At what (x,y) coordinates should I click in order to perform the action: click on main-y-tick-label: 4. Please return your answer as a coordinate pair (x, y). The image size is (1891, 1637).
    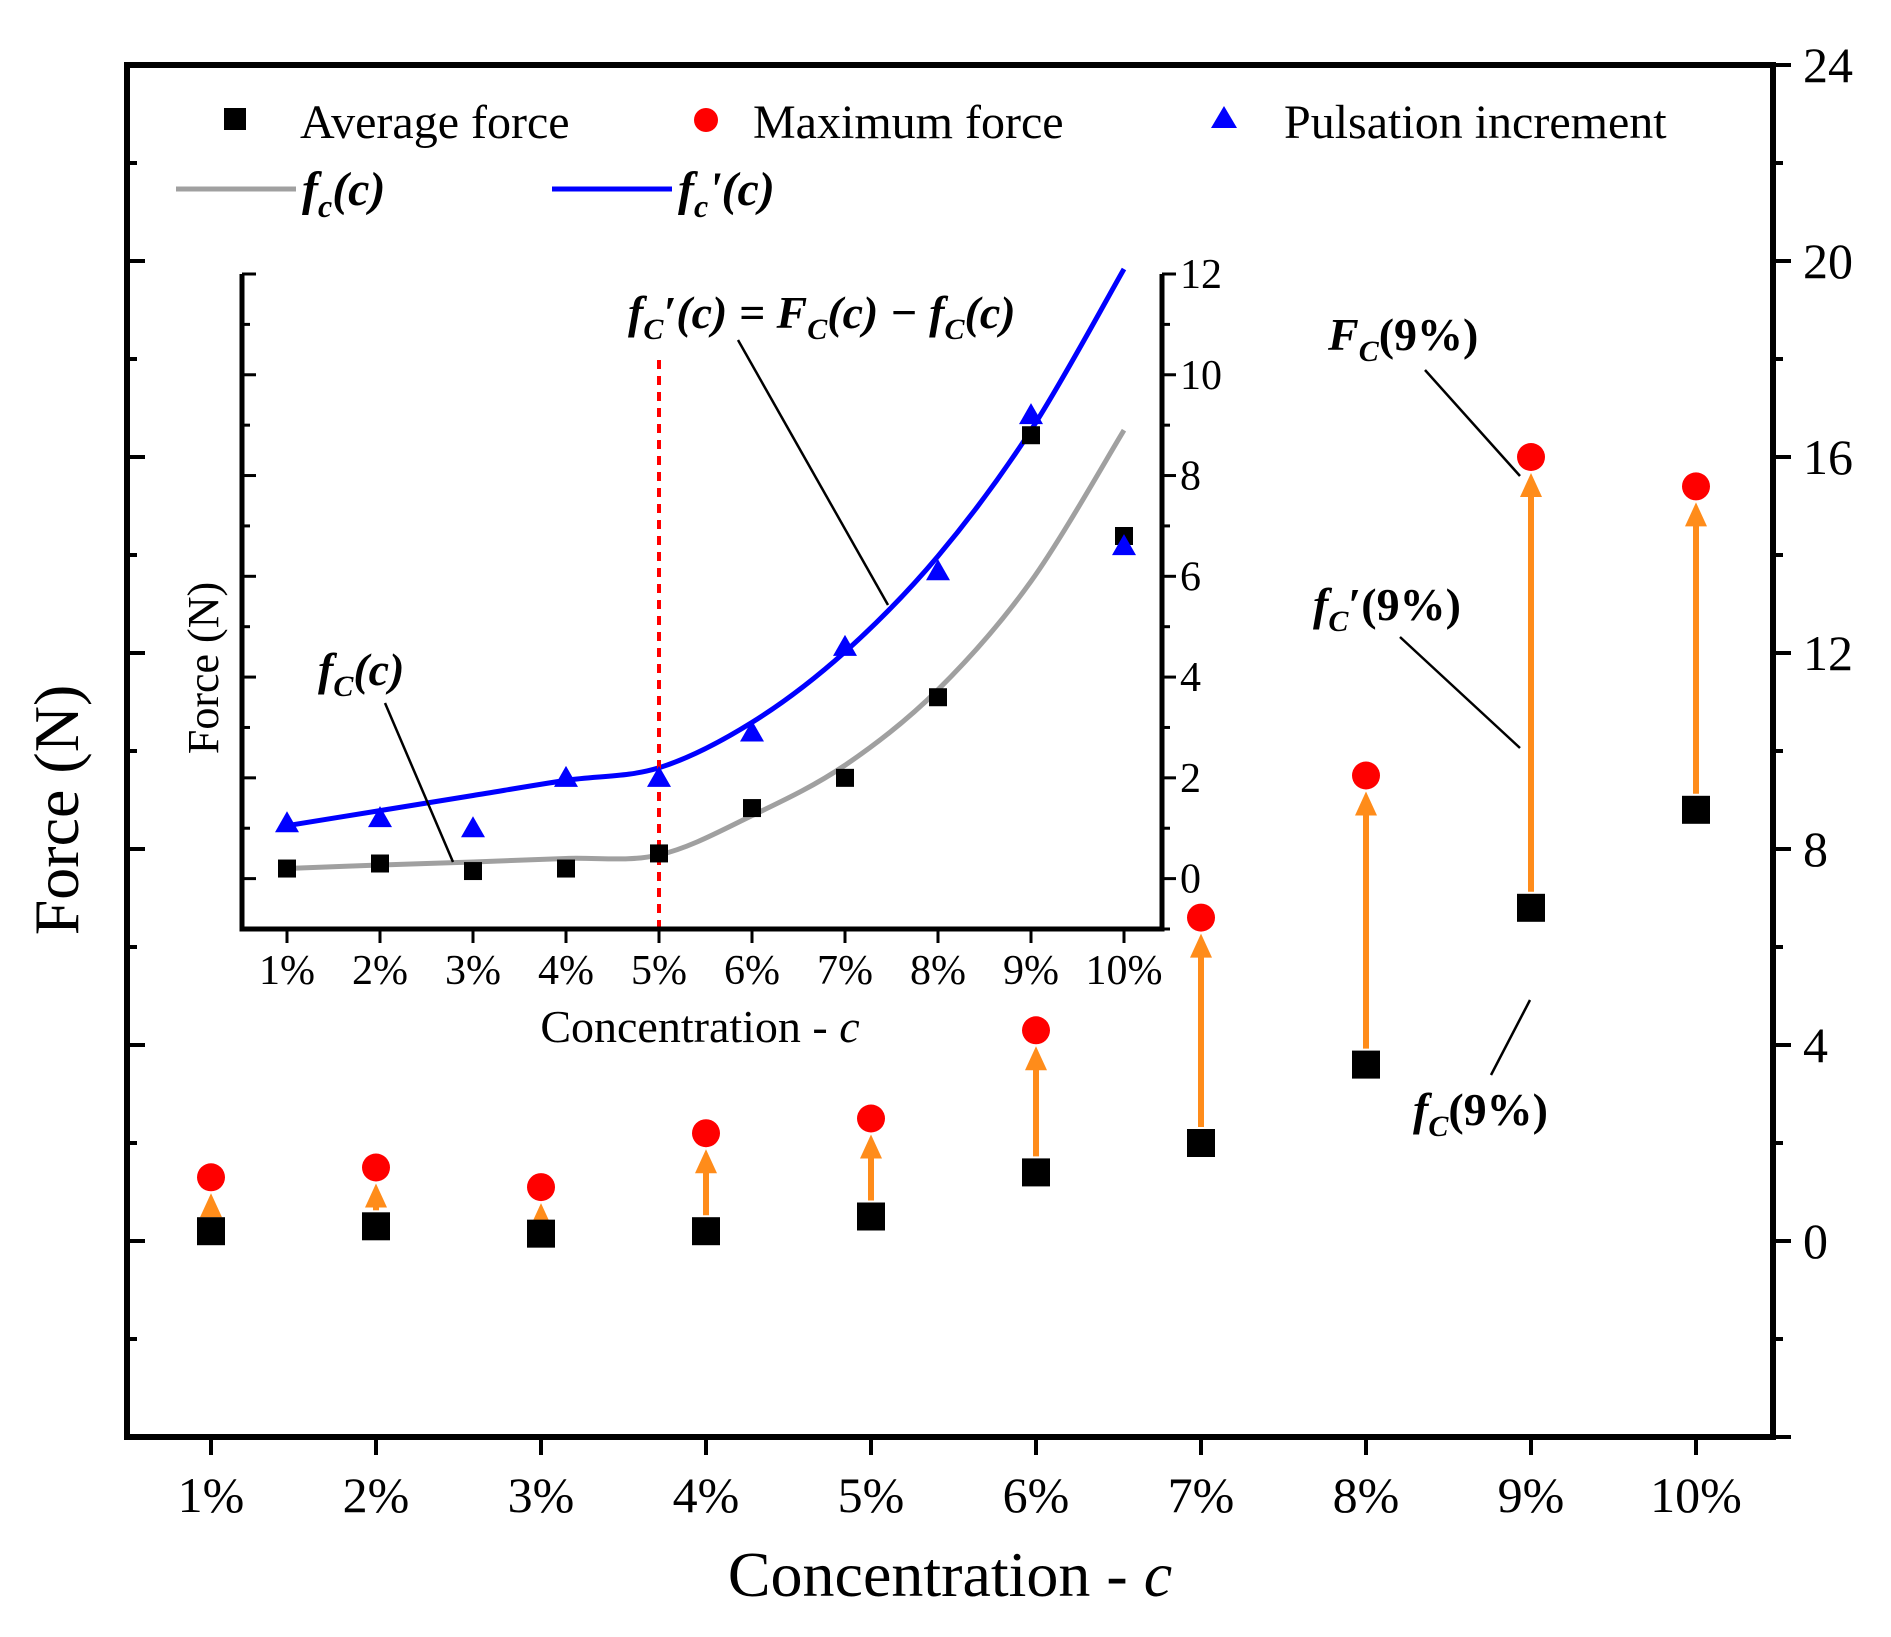
    Looking at the image, I should click on (1815, 1045).